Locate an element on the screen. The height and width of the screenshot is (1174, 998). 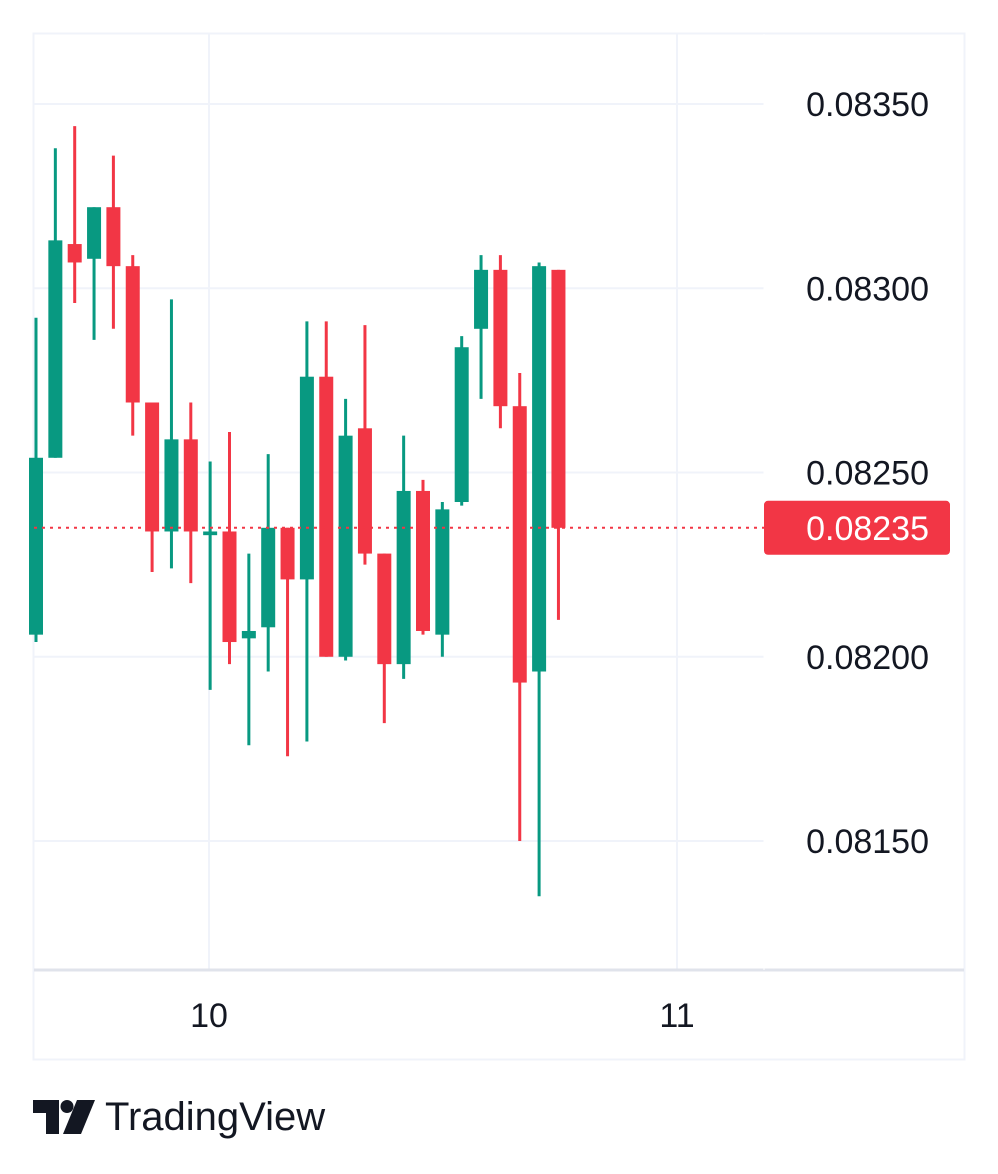
last-price-label: 0.08235 is located at coordinates (867, 529).